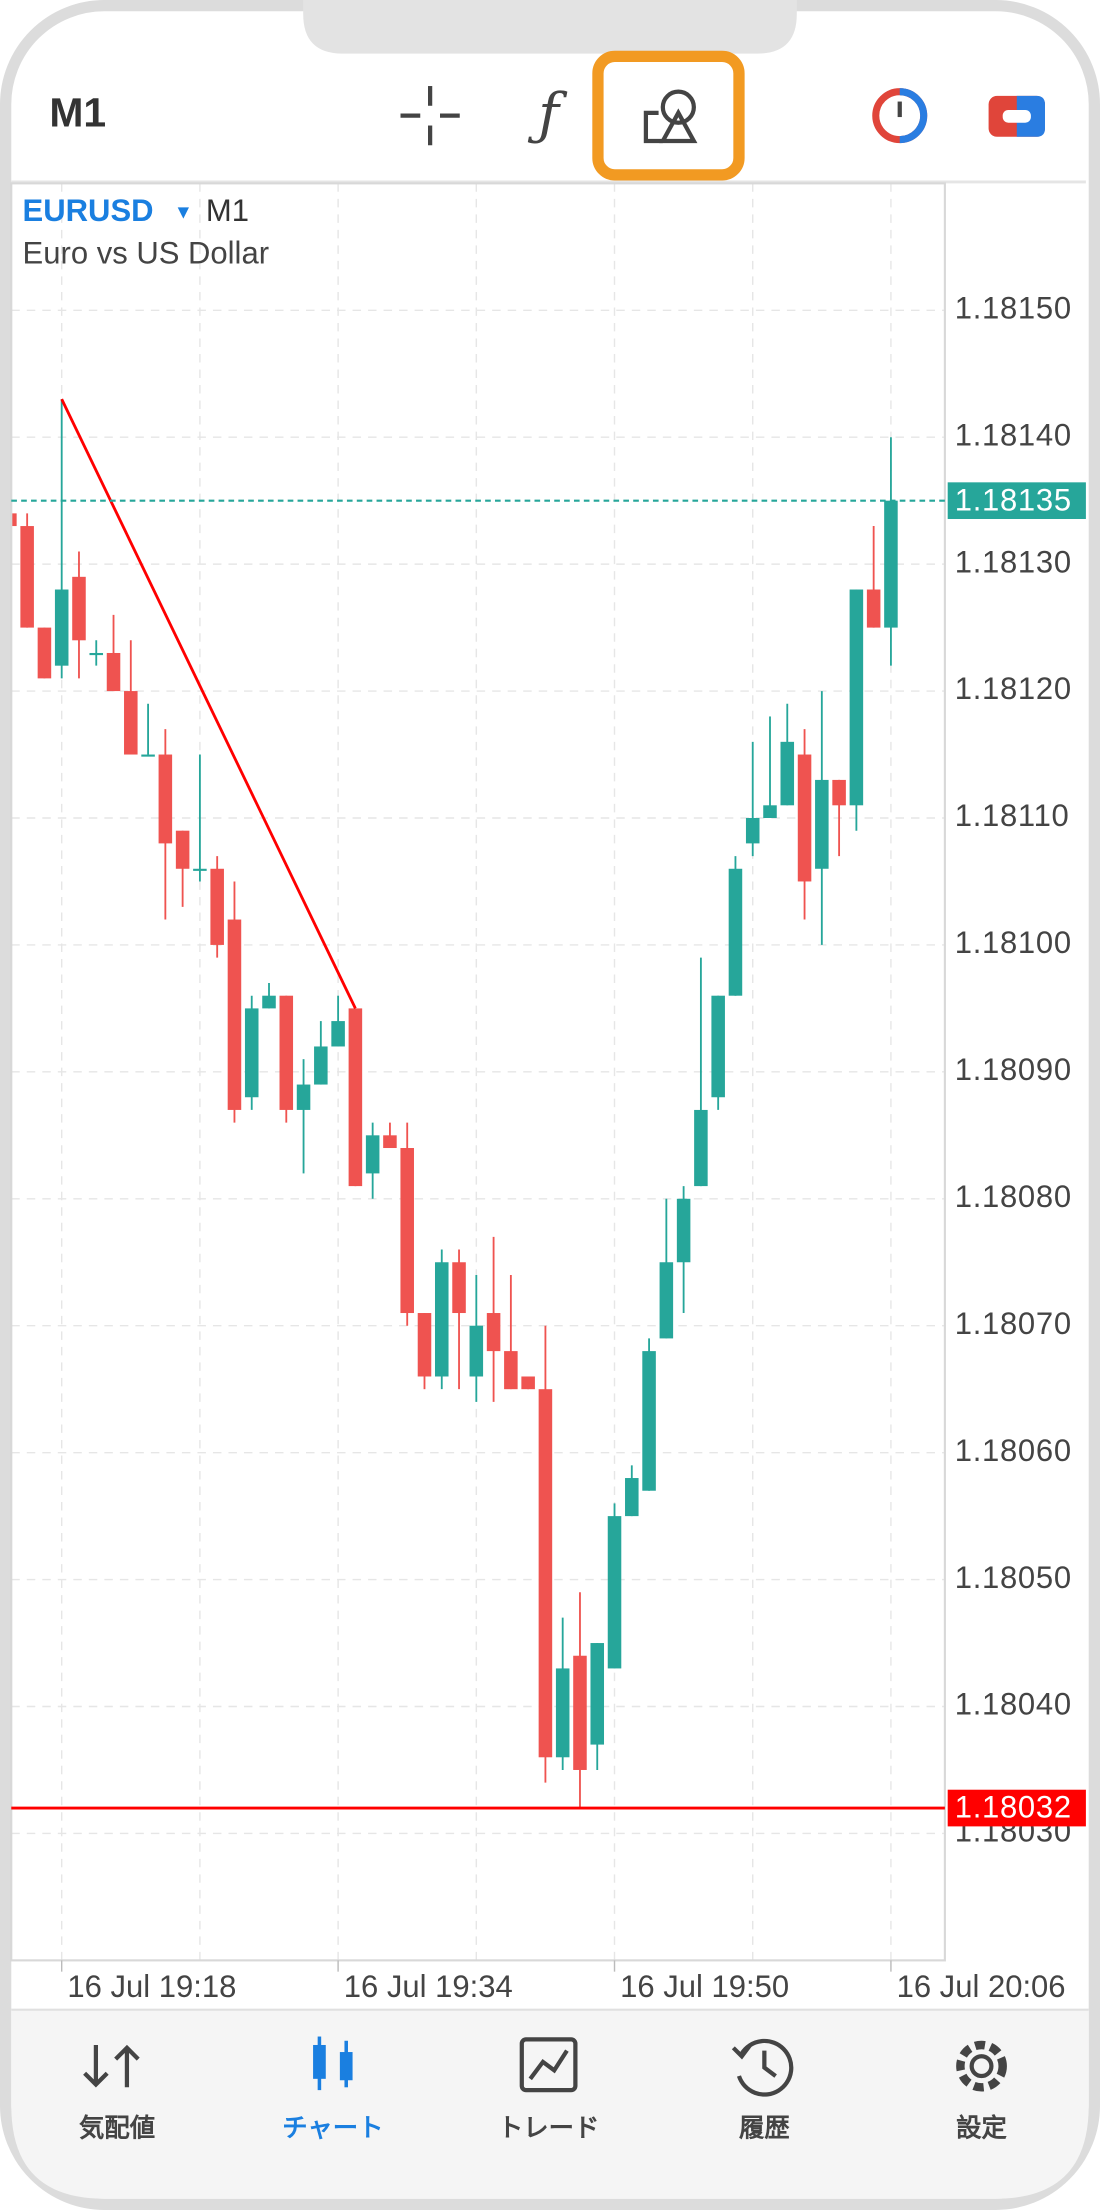 This screenshot has height=2210, width=1100. Describe the element at coordinates (550, 27) in the screenshot. I see `notch` at that location.